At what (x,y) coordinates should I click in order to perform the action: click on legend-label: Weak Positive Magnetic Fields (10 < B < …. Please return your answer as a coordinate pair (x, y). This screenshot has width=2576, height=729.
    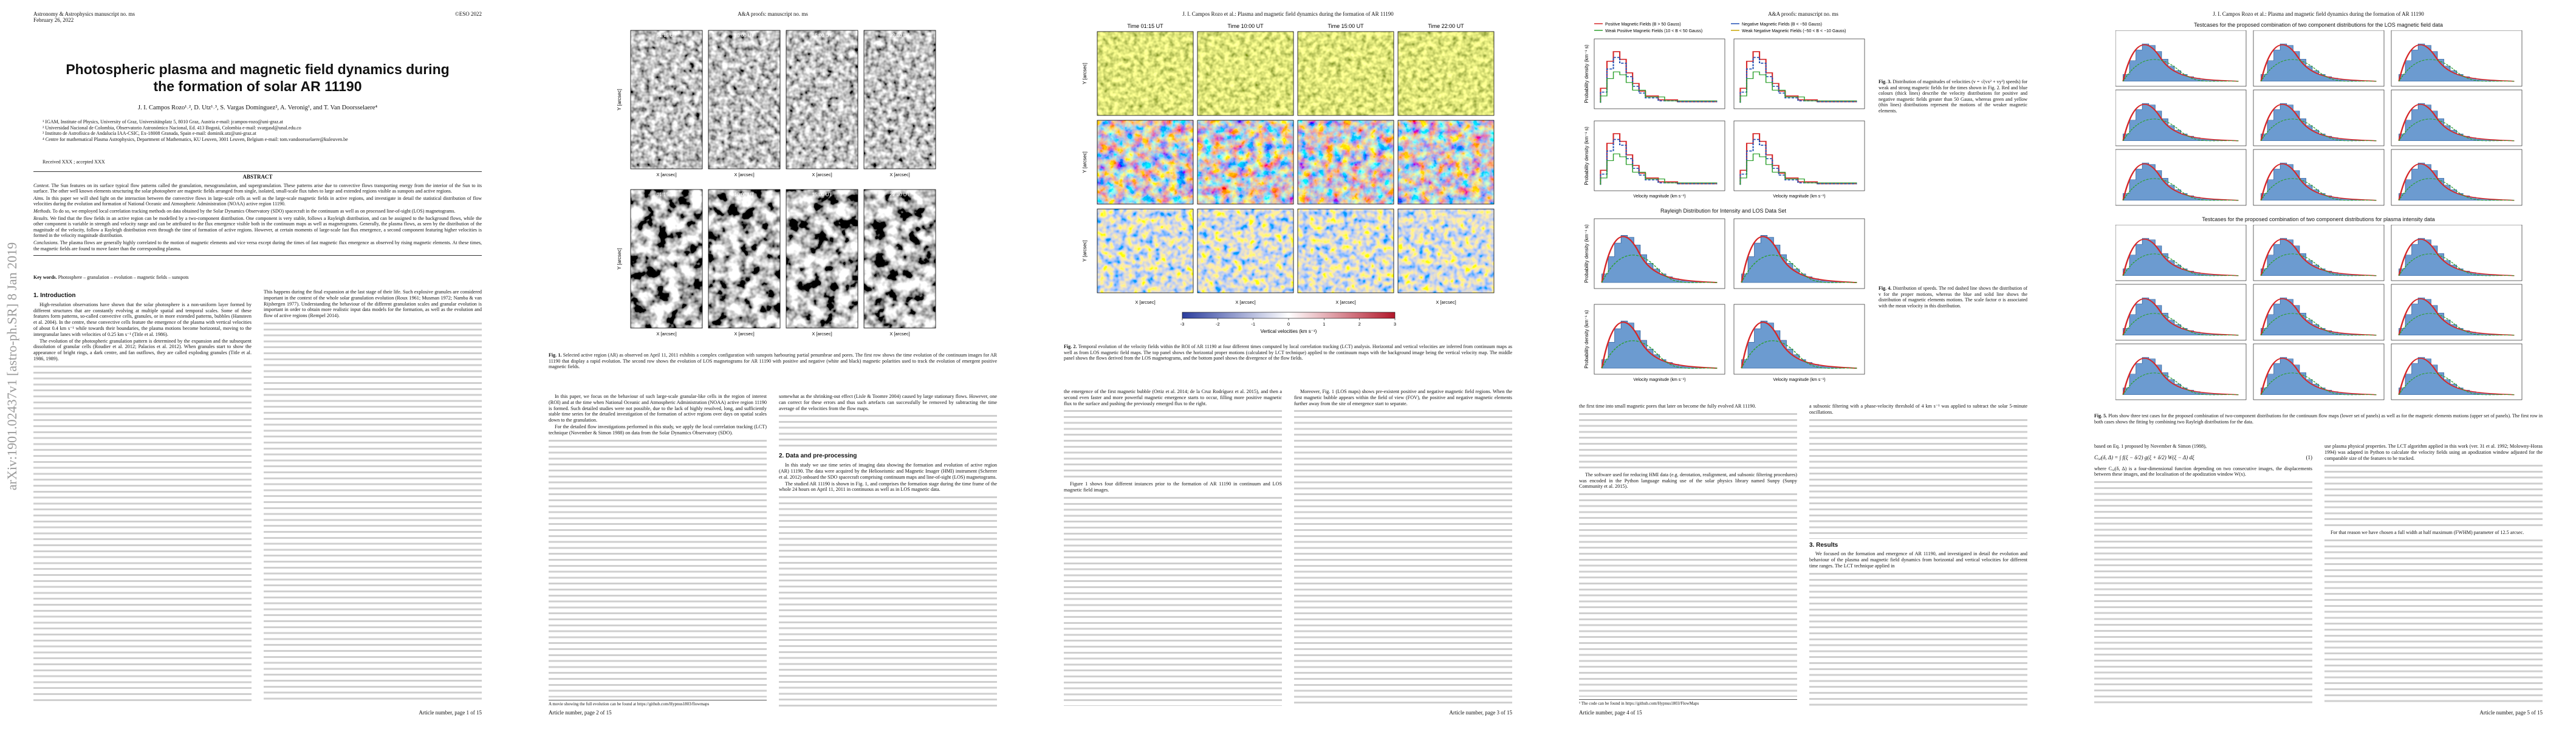
    Looking at the image, I should click on (1653, 31).